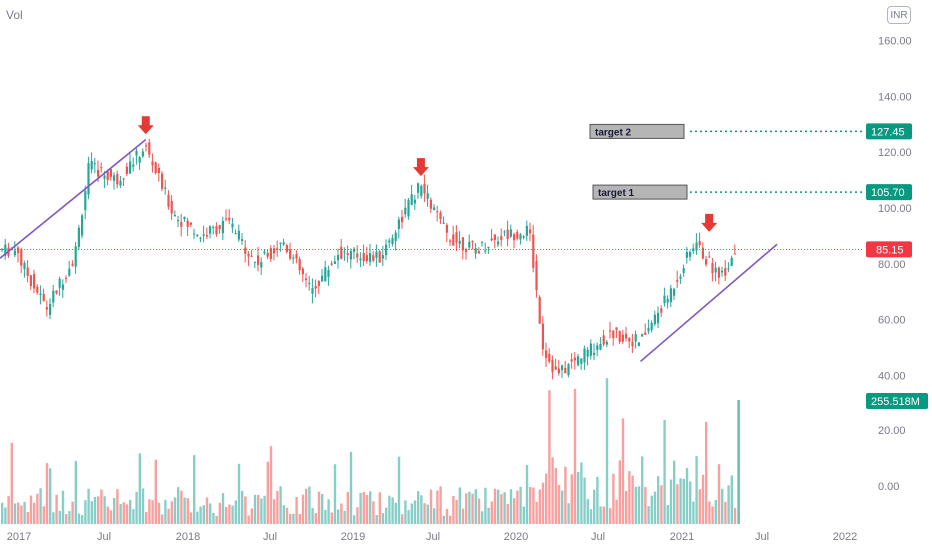 This screenshot has width=932, height=550. Describe the element at coordinates (188, 537) in the screenshot. I see `x-tick-label: 2018` at that location.